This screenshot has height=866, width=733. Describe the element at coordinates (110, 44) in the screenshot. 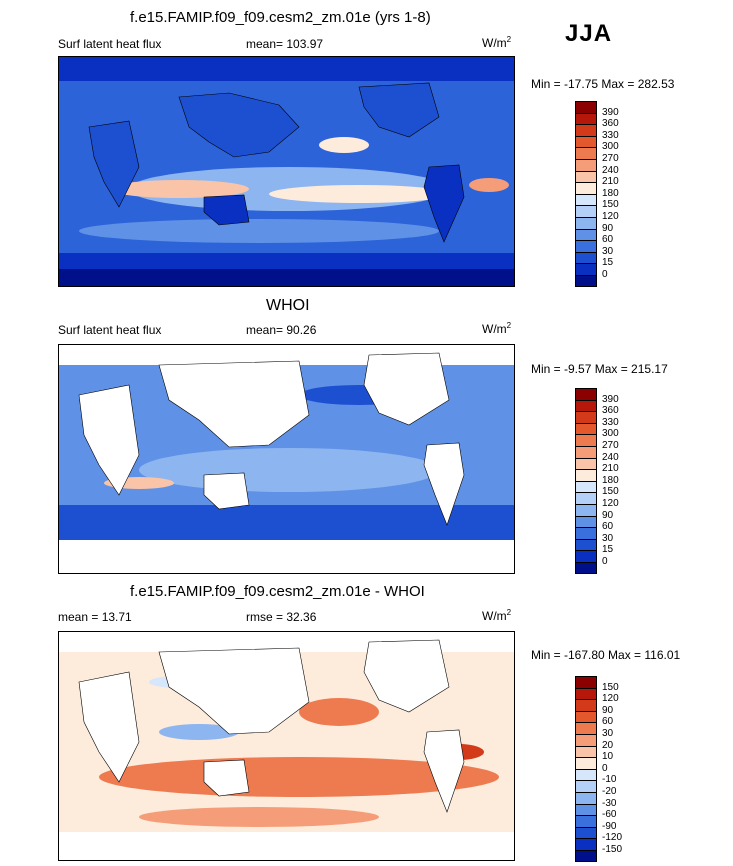

I see `panel-1-variable: Surf latent heat flux` at that location.